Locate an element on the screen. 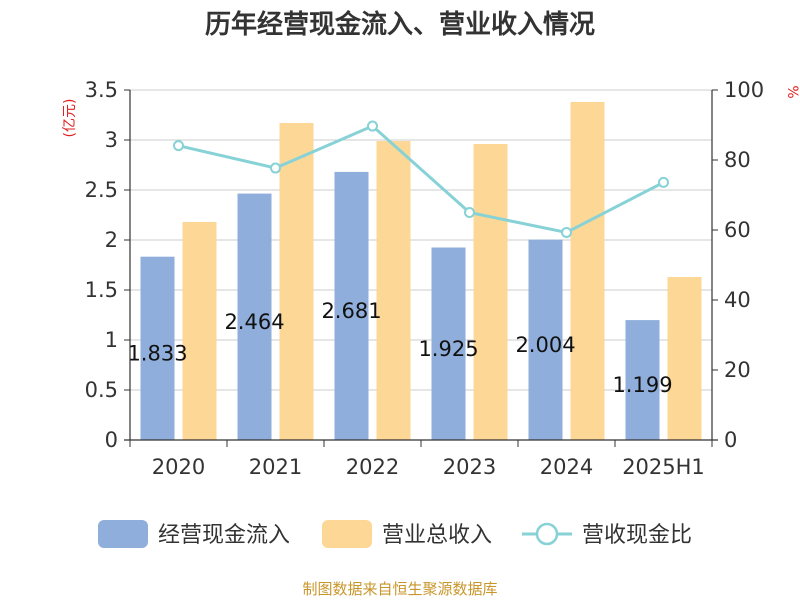  legend-label-revenue: 营业总收入 is located at coordinates (437, 535).